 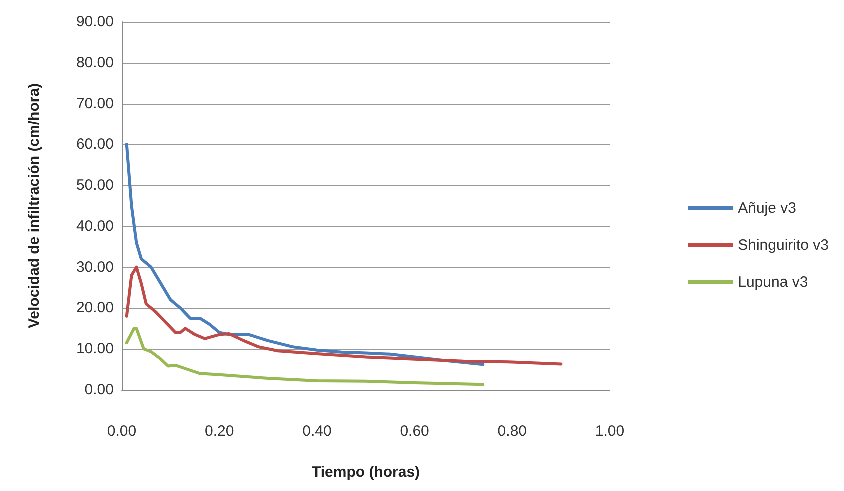 What do you see at coordinates (95, 22) in the screenshot?
I see `y-tick-label: 90.00` at bounding box center [95, 22].